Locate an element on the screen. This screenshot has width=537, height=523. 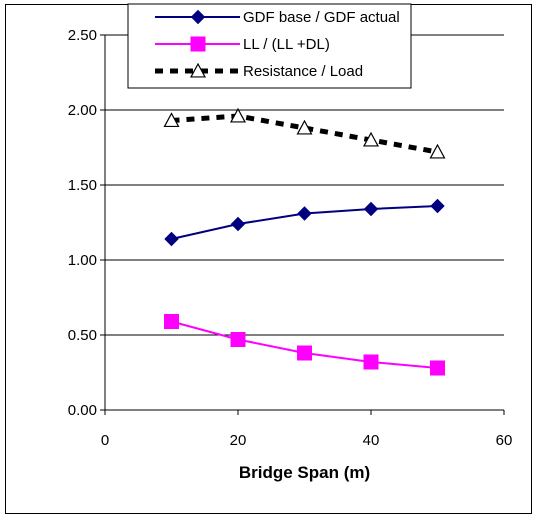
x-tick-label-2: 40 is located at coordinates (371, 440).